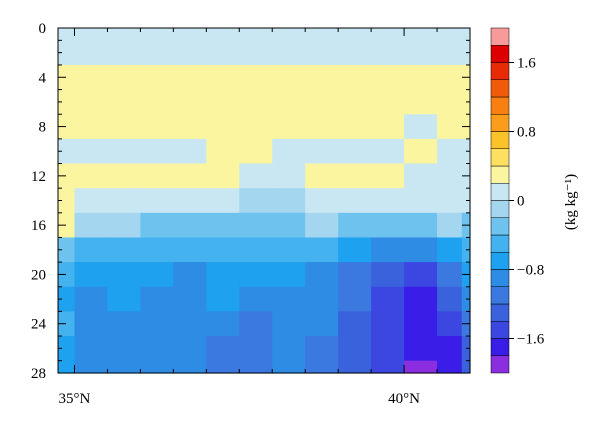 Image resolution: width=600 pixels, height=425 pixels. Describe the element at coordinates (38, 275) in the screenshot. I see `y-tick-label: 20` at that location.